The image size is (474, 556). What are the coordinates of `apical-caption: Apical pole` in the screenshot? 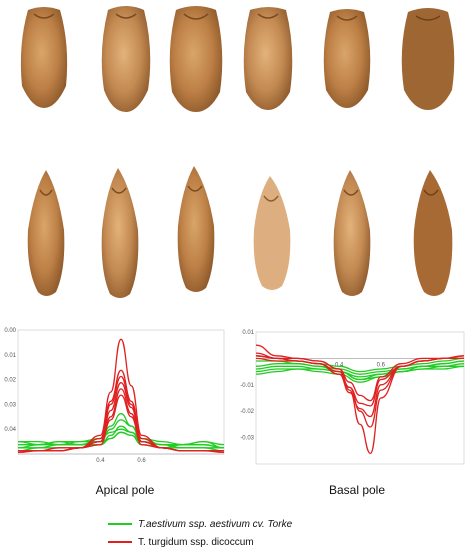 It's located at (125, 490).